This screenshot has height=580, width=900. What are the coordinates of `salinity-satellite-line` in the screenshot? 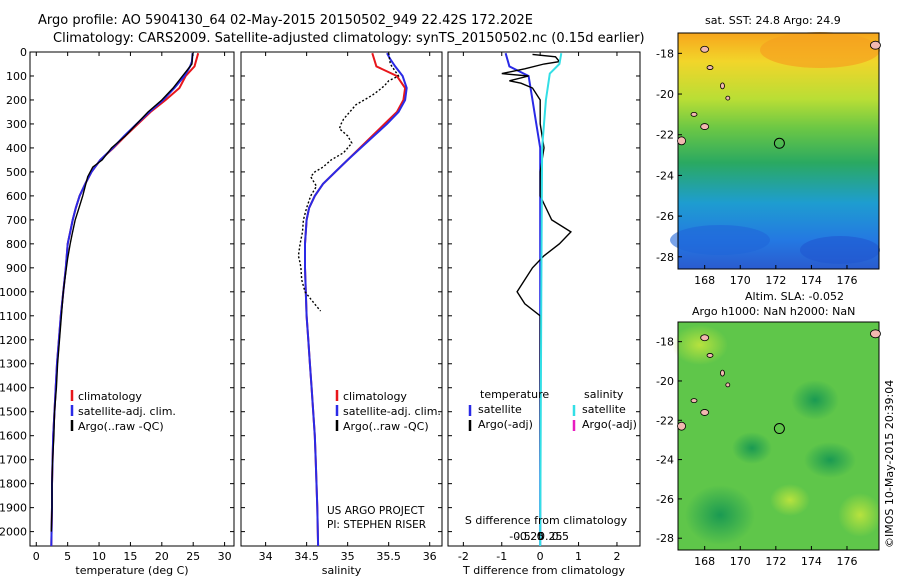 It's located at (551, 300).